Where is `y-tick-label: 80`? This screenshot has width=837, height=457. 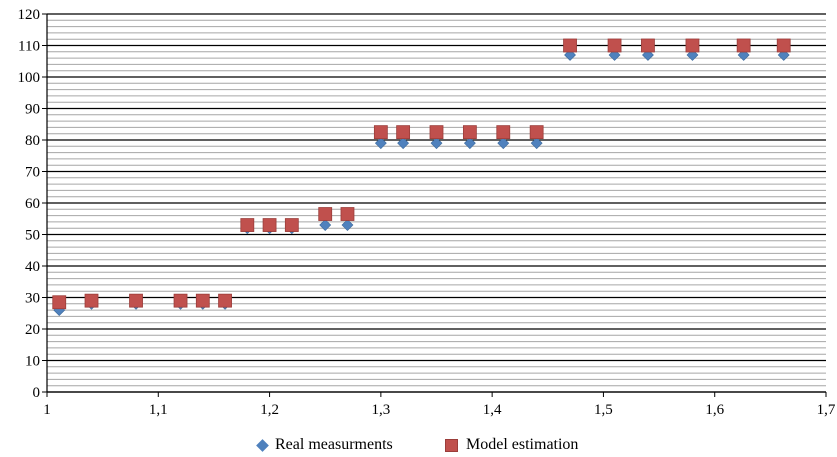
y-tick-label: 80 is located at coordinates (32, 141).